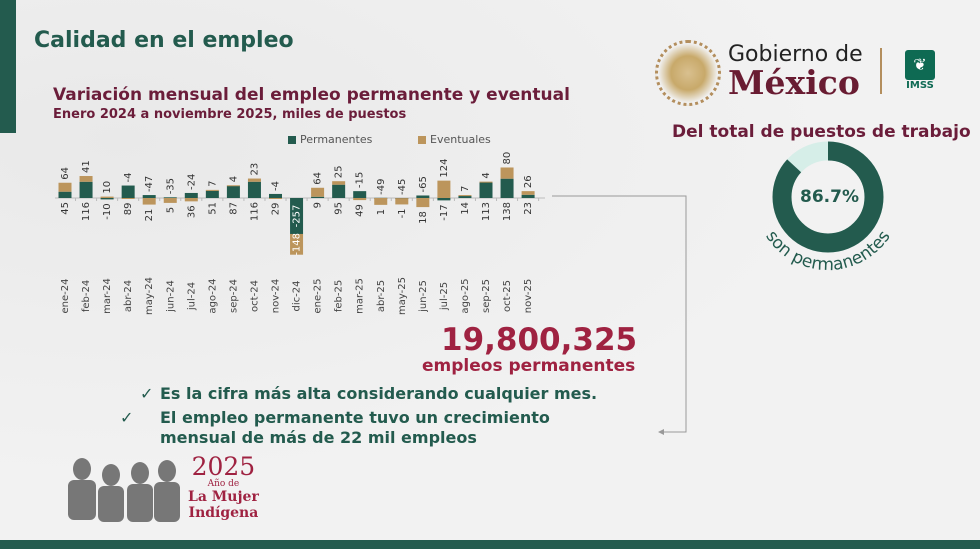 The image size is (980, 549). I want to click on data-label-permanentes: -1, so click(402, 213).